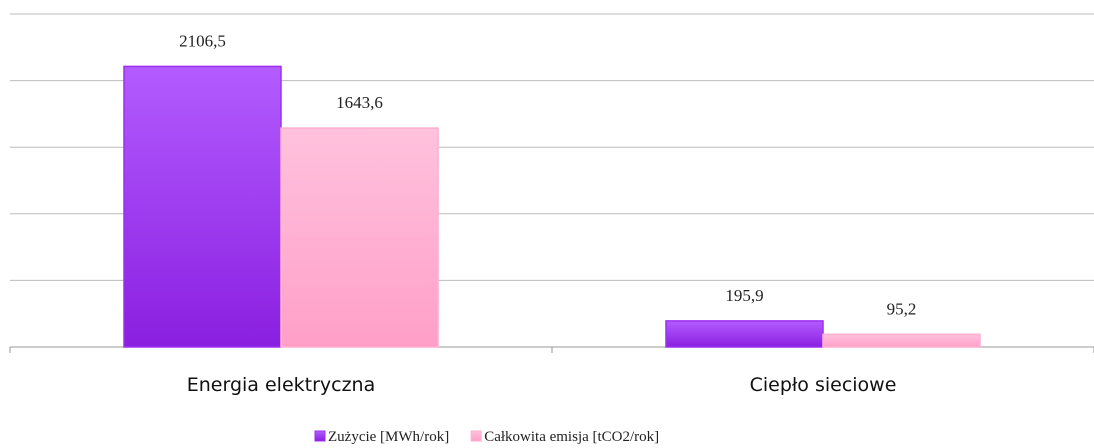 The image size is (1094, 448). Describe the element at coordinates (388, 437) in the screenshot. I see `legend-label: Zużycie [MWh/rok]` at that location.